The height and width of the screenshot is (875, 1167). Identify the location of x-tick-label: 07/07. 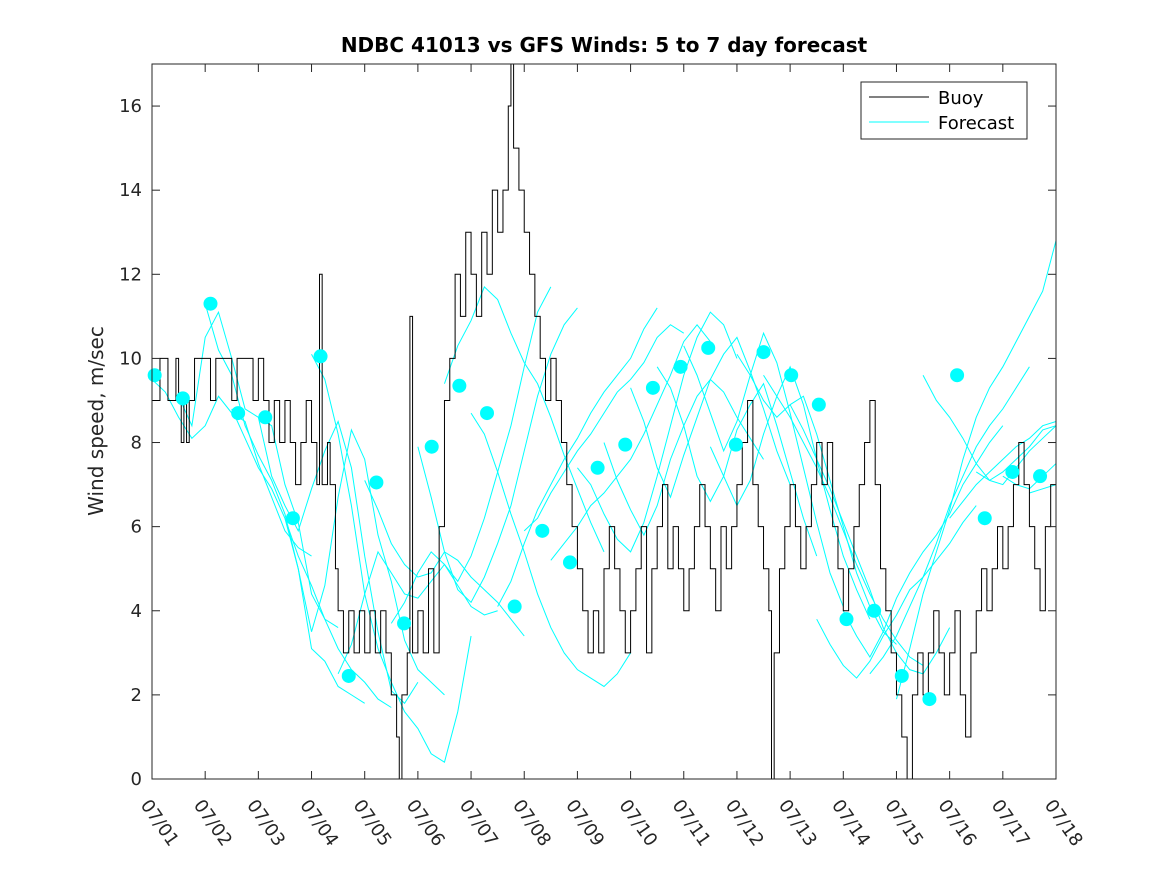
(478, 823).